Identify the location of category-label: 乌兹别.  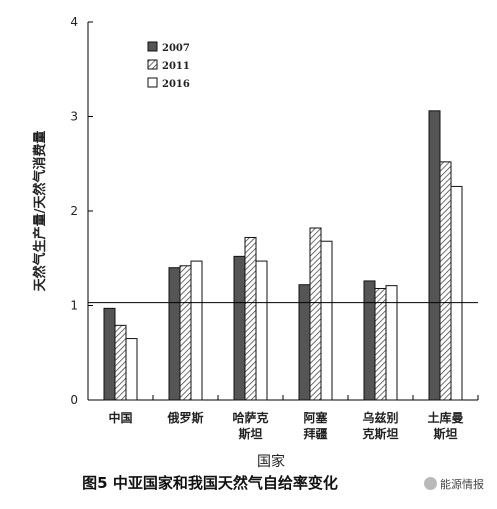
(380, 417).